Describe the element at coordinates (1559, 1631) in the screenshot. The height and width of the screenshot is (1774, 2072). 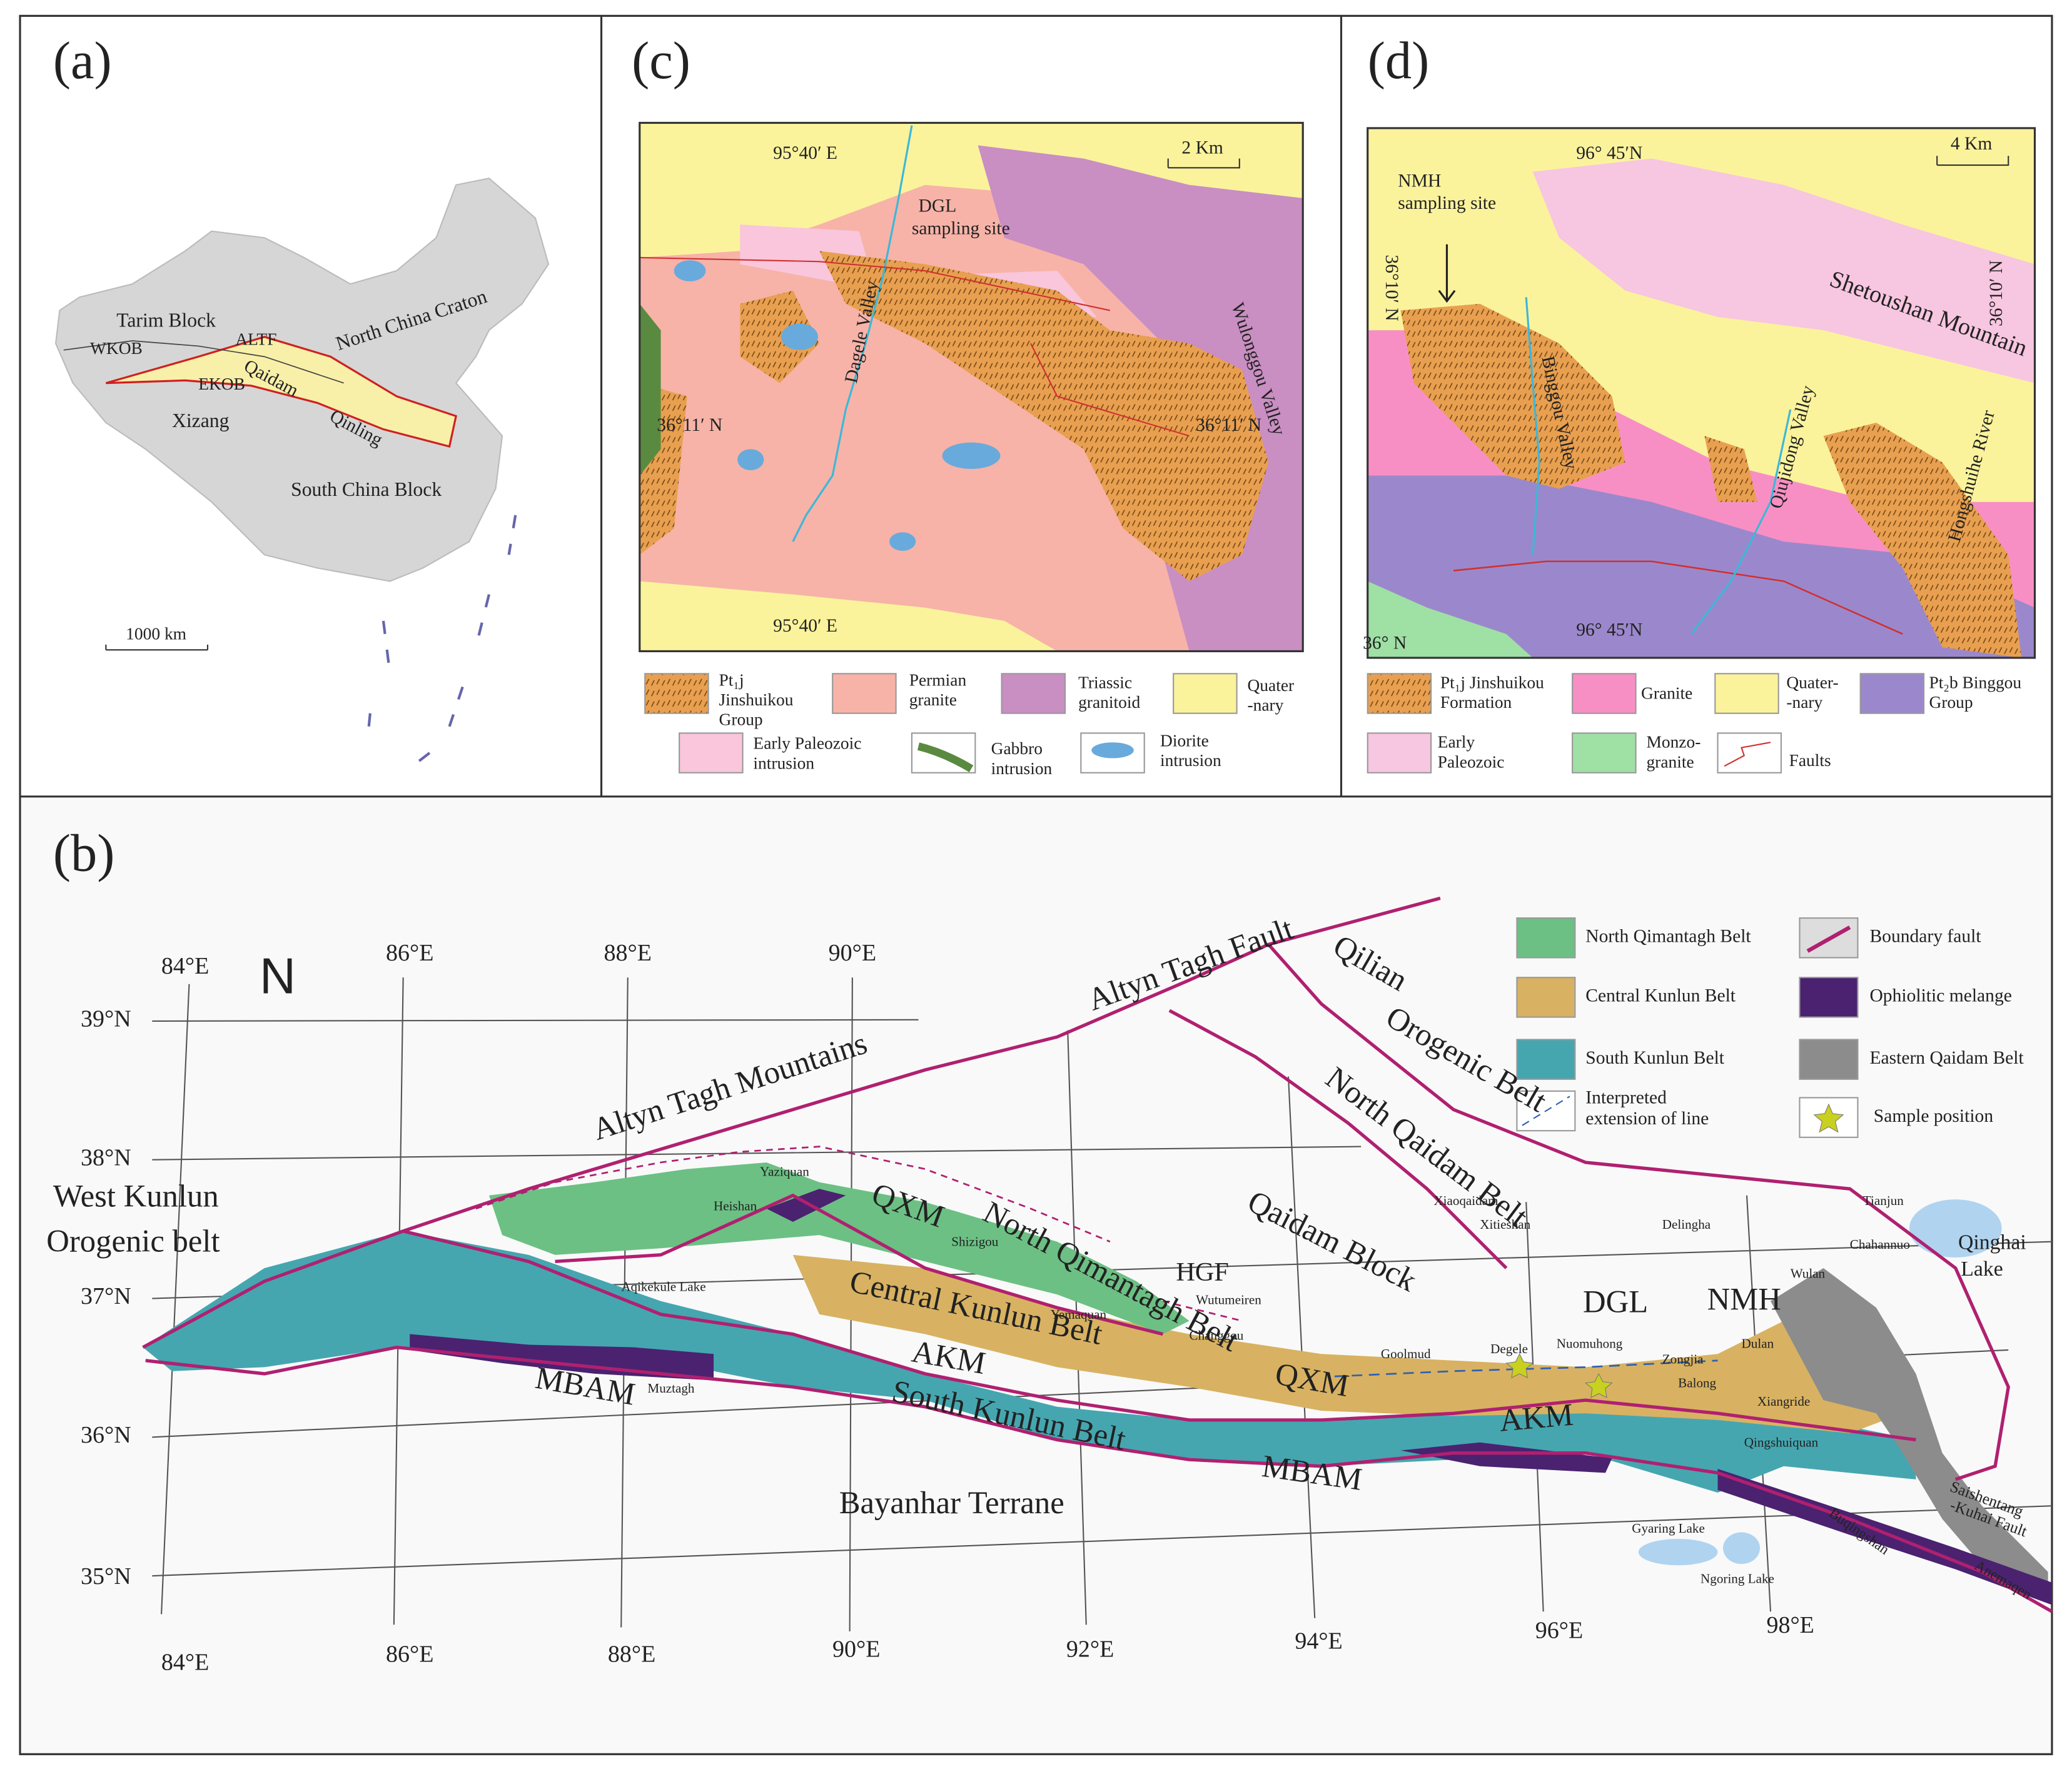
I see `label: 96°E` at that location.